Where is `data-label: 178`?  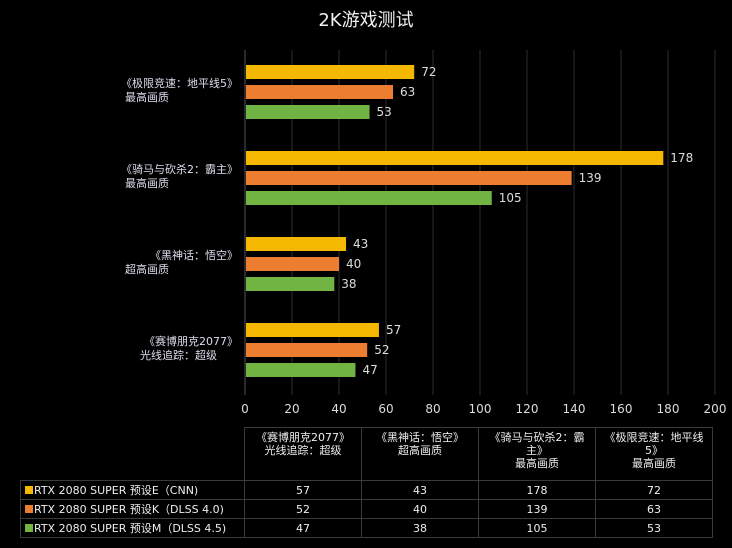 data-label: 178 is located at coordinates (681, 158).